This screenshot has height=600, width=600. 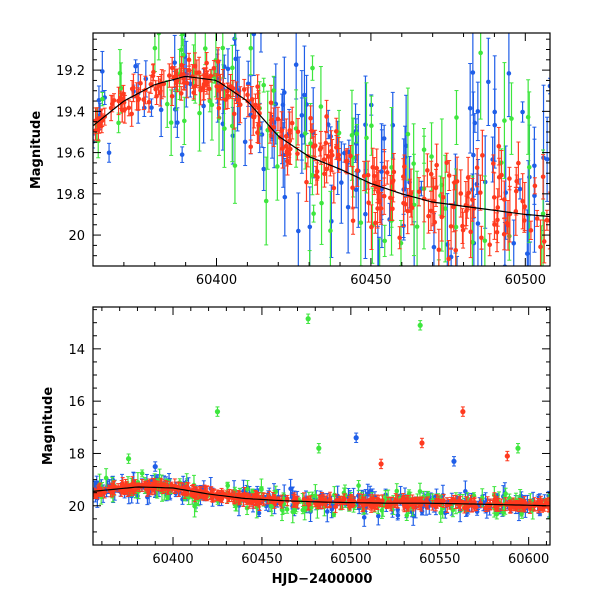 I want to click on y-tick-label: 19.6, so click(x=70, y=154).